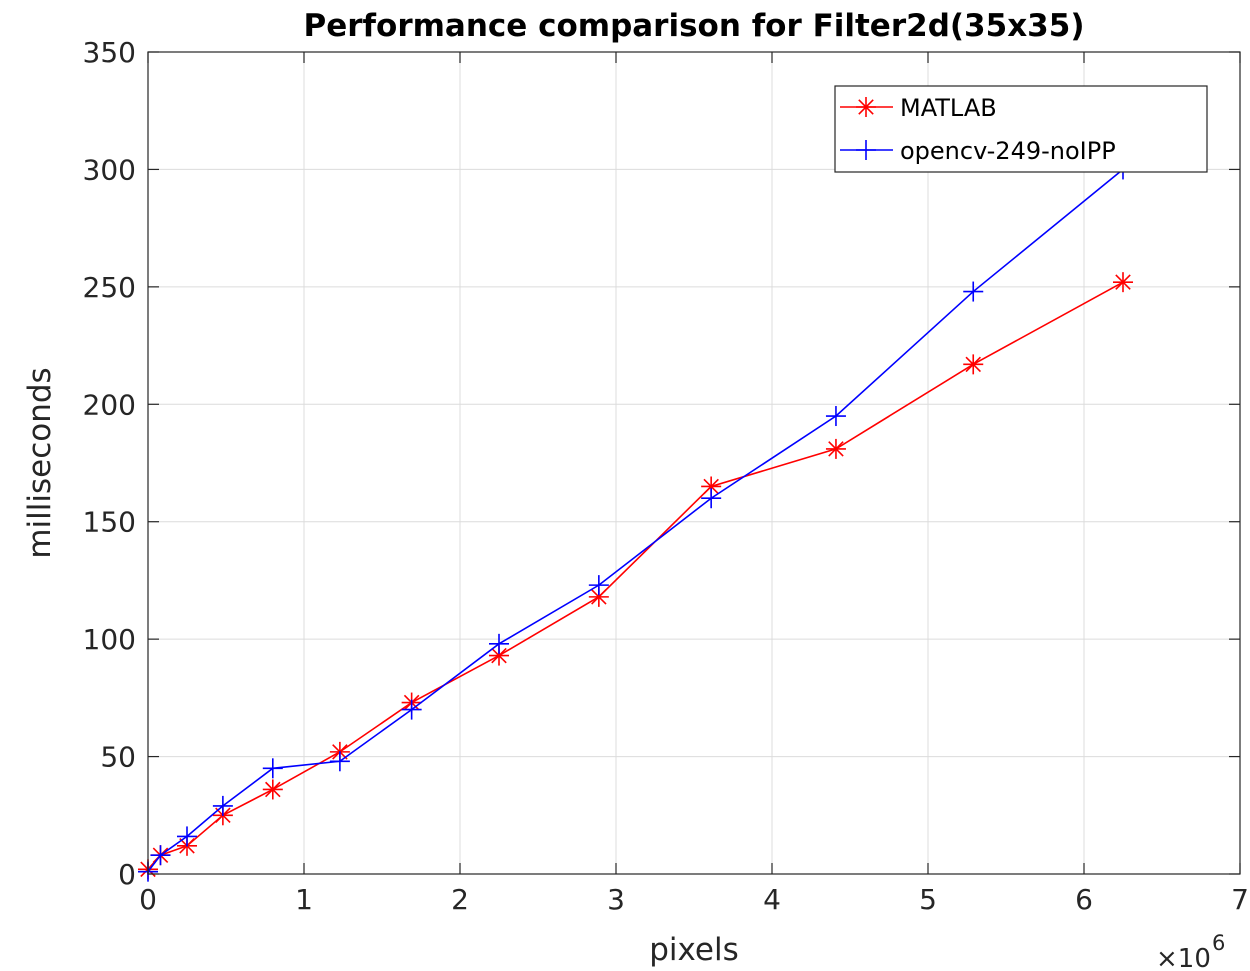 Image resolution: width=1250 pixels, height=971 pixels. I want to click on y-tick-label: 200, so click(109, 404).